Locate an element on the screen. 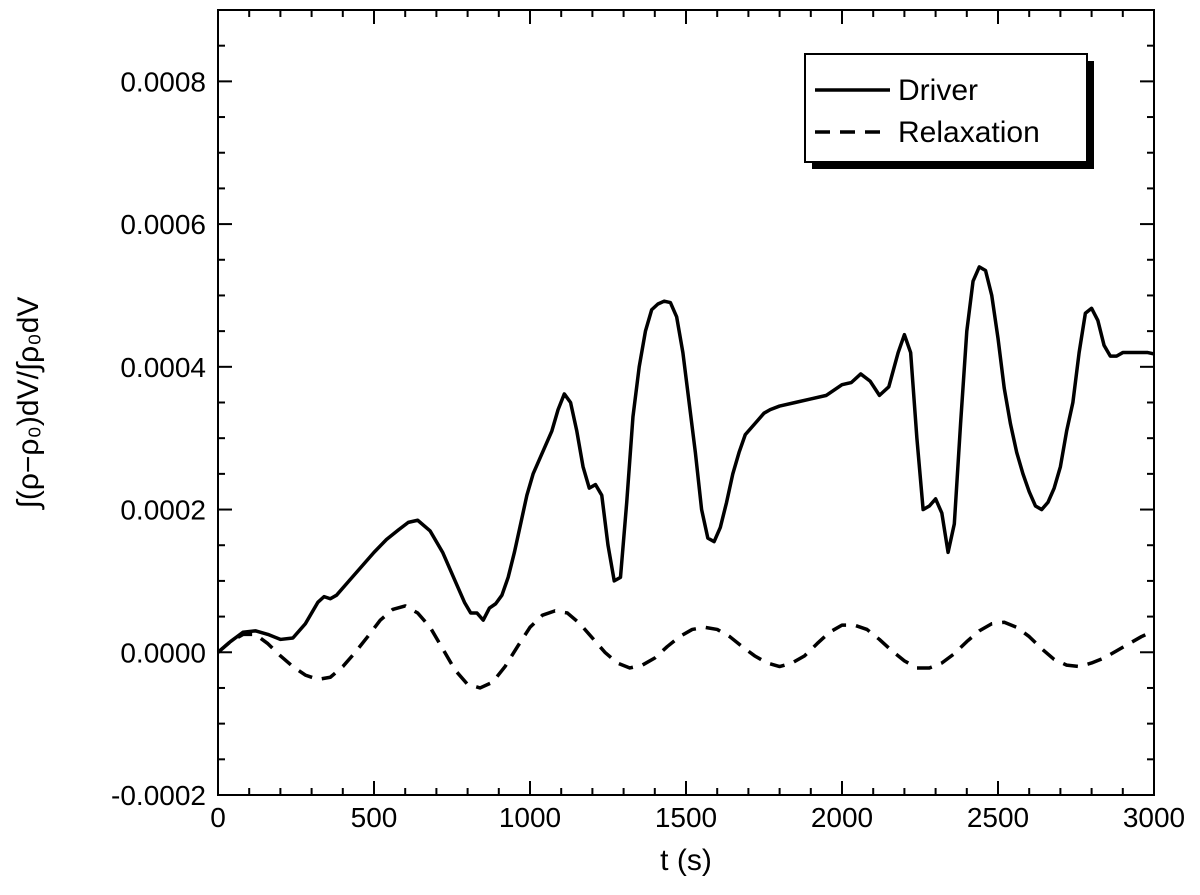 The image size is (1200, 895). legend: Driver Relaxation is located at coordinates (949, 111).